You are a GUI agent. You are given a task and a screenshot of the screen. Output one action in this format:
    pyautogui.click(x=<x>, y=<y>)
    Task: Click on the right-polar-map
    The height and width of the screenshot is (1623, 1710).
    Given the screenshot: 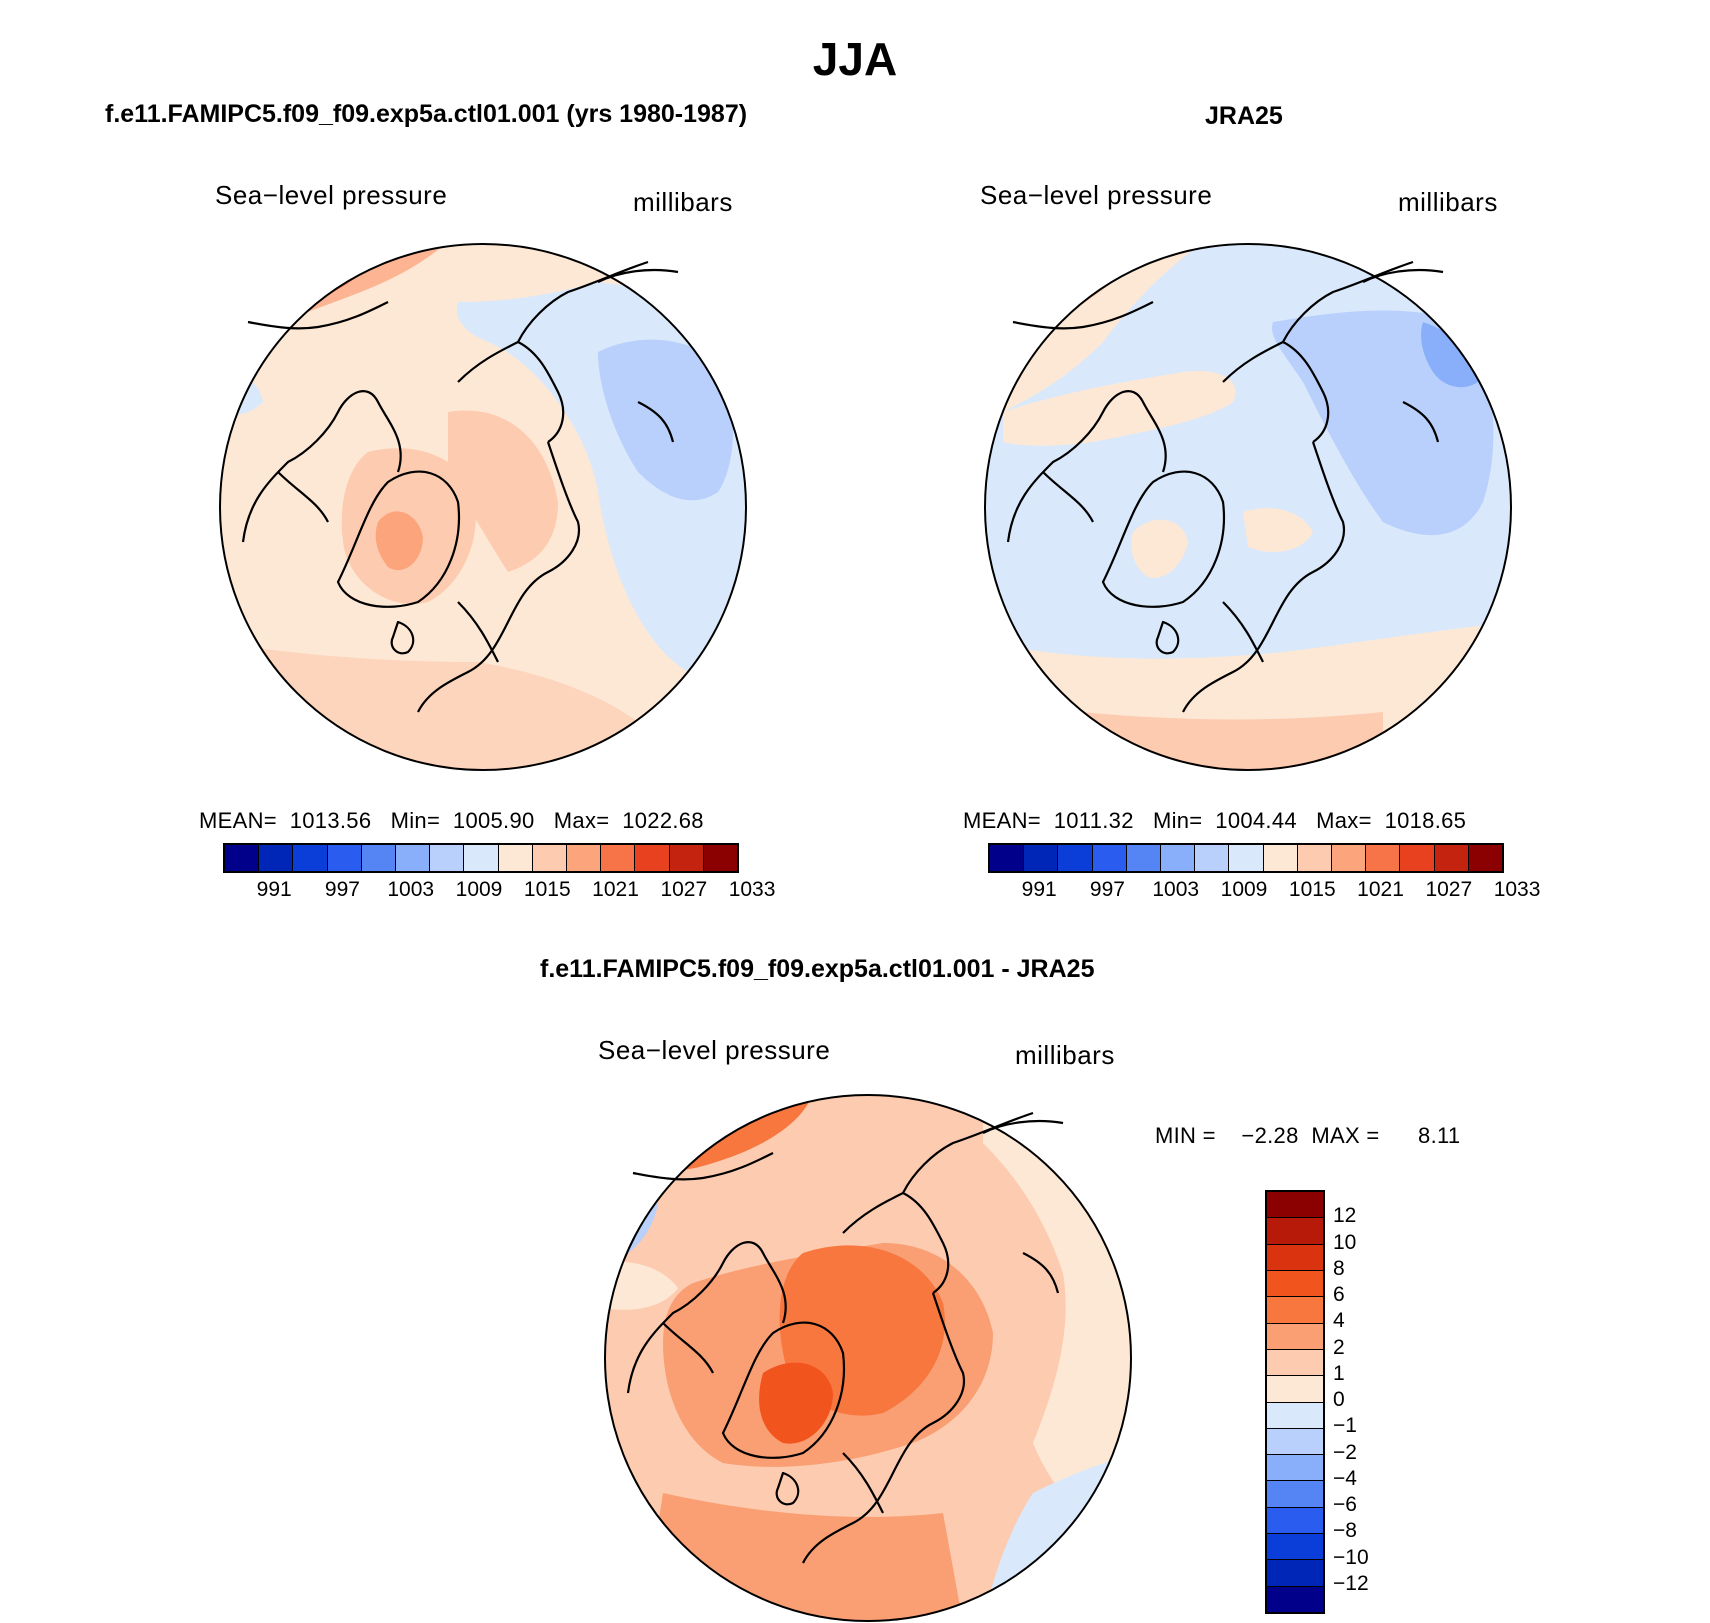 What is the action you would take?
    pyautogui.click(x=1248, y=507)
    